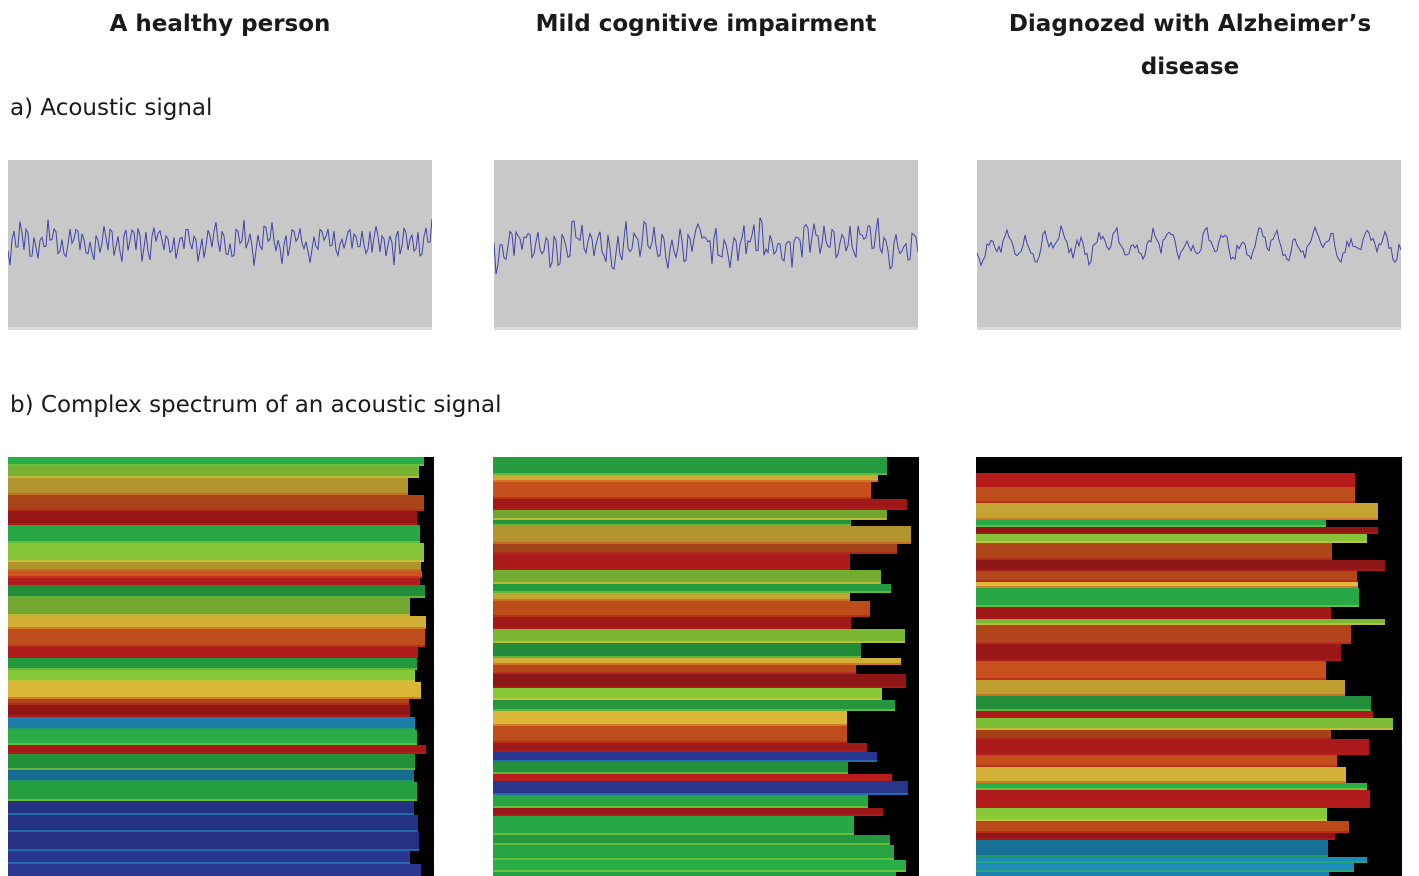  What do you see at coordinates (220, 242) in the screenshot?
I see `waveform-healthy` at bounding box center [220, 242].